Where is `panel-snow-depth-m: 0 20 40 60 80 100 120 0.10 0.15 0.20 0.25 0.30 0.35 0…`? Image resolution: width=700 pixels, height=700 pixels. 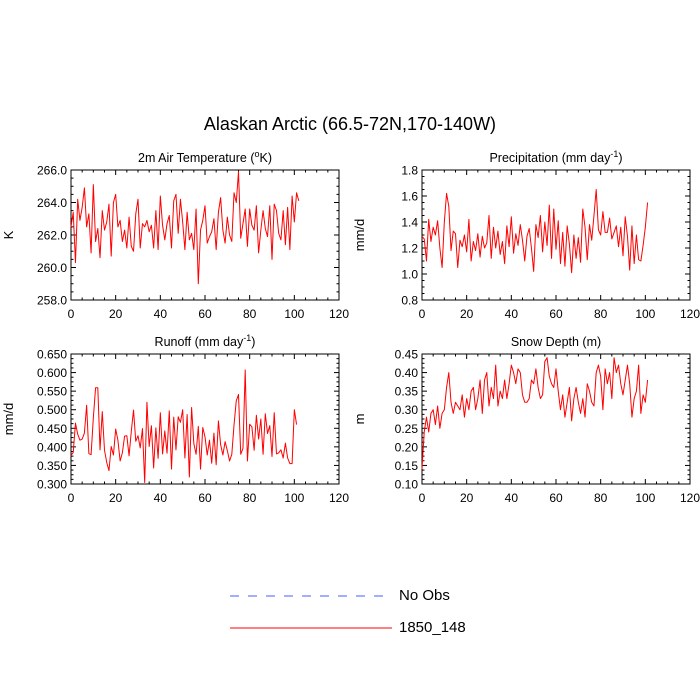
panel-snow-depth-m: 0 20 40 60 80 100 120 0.10 0.15 0.20 0.25 0.30 0.35 0… is located at coordinates (526, 420).